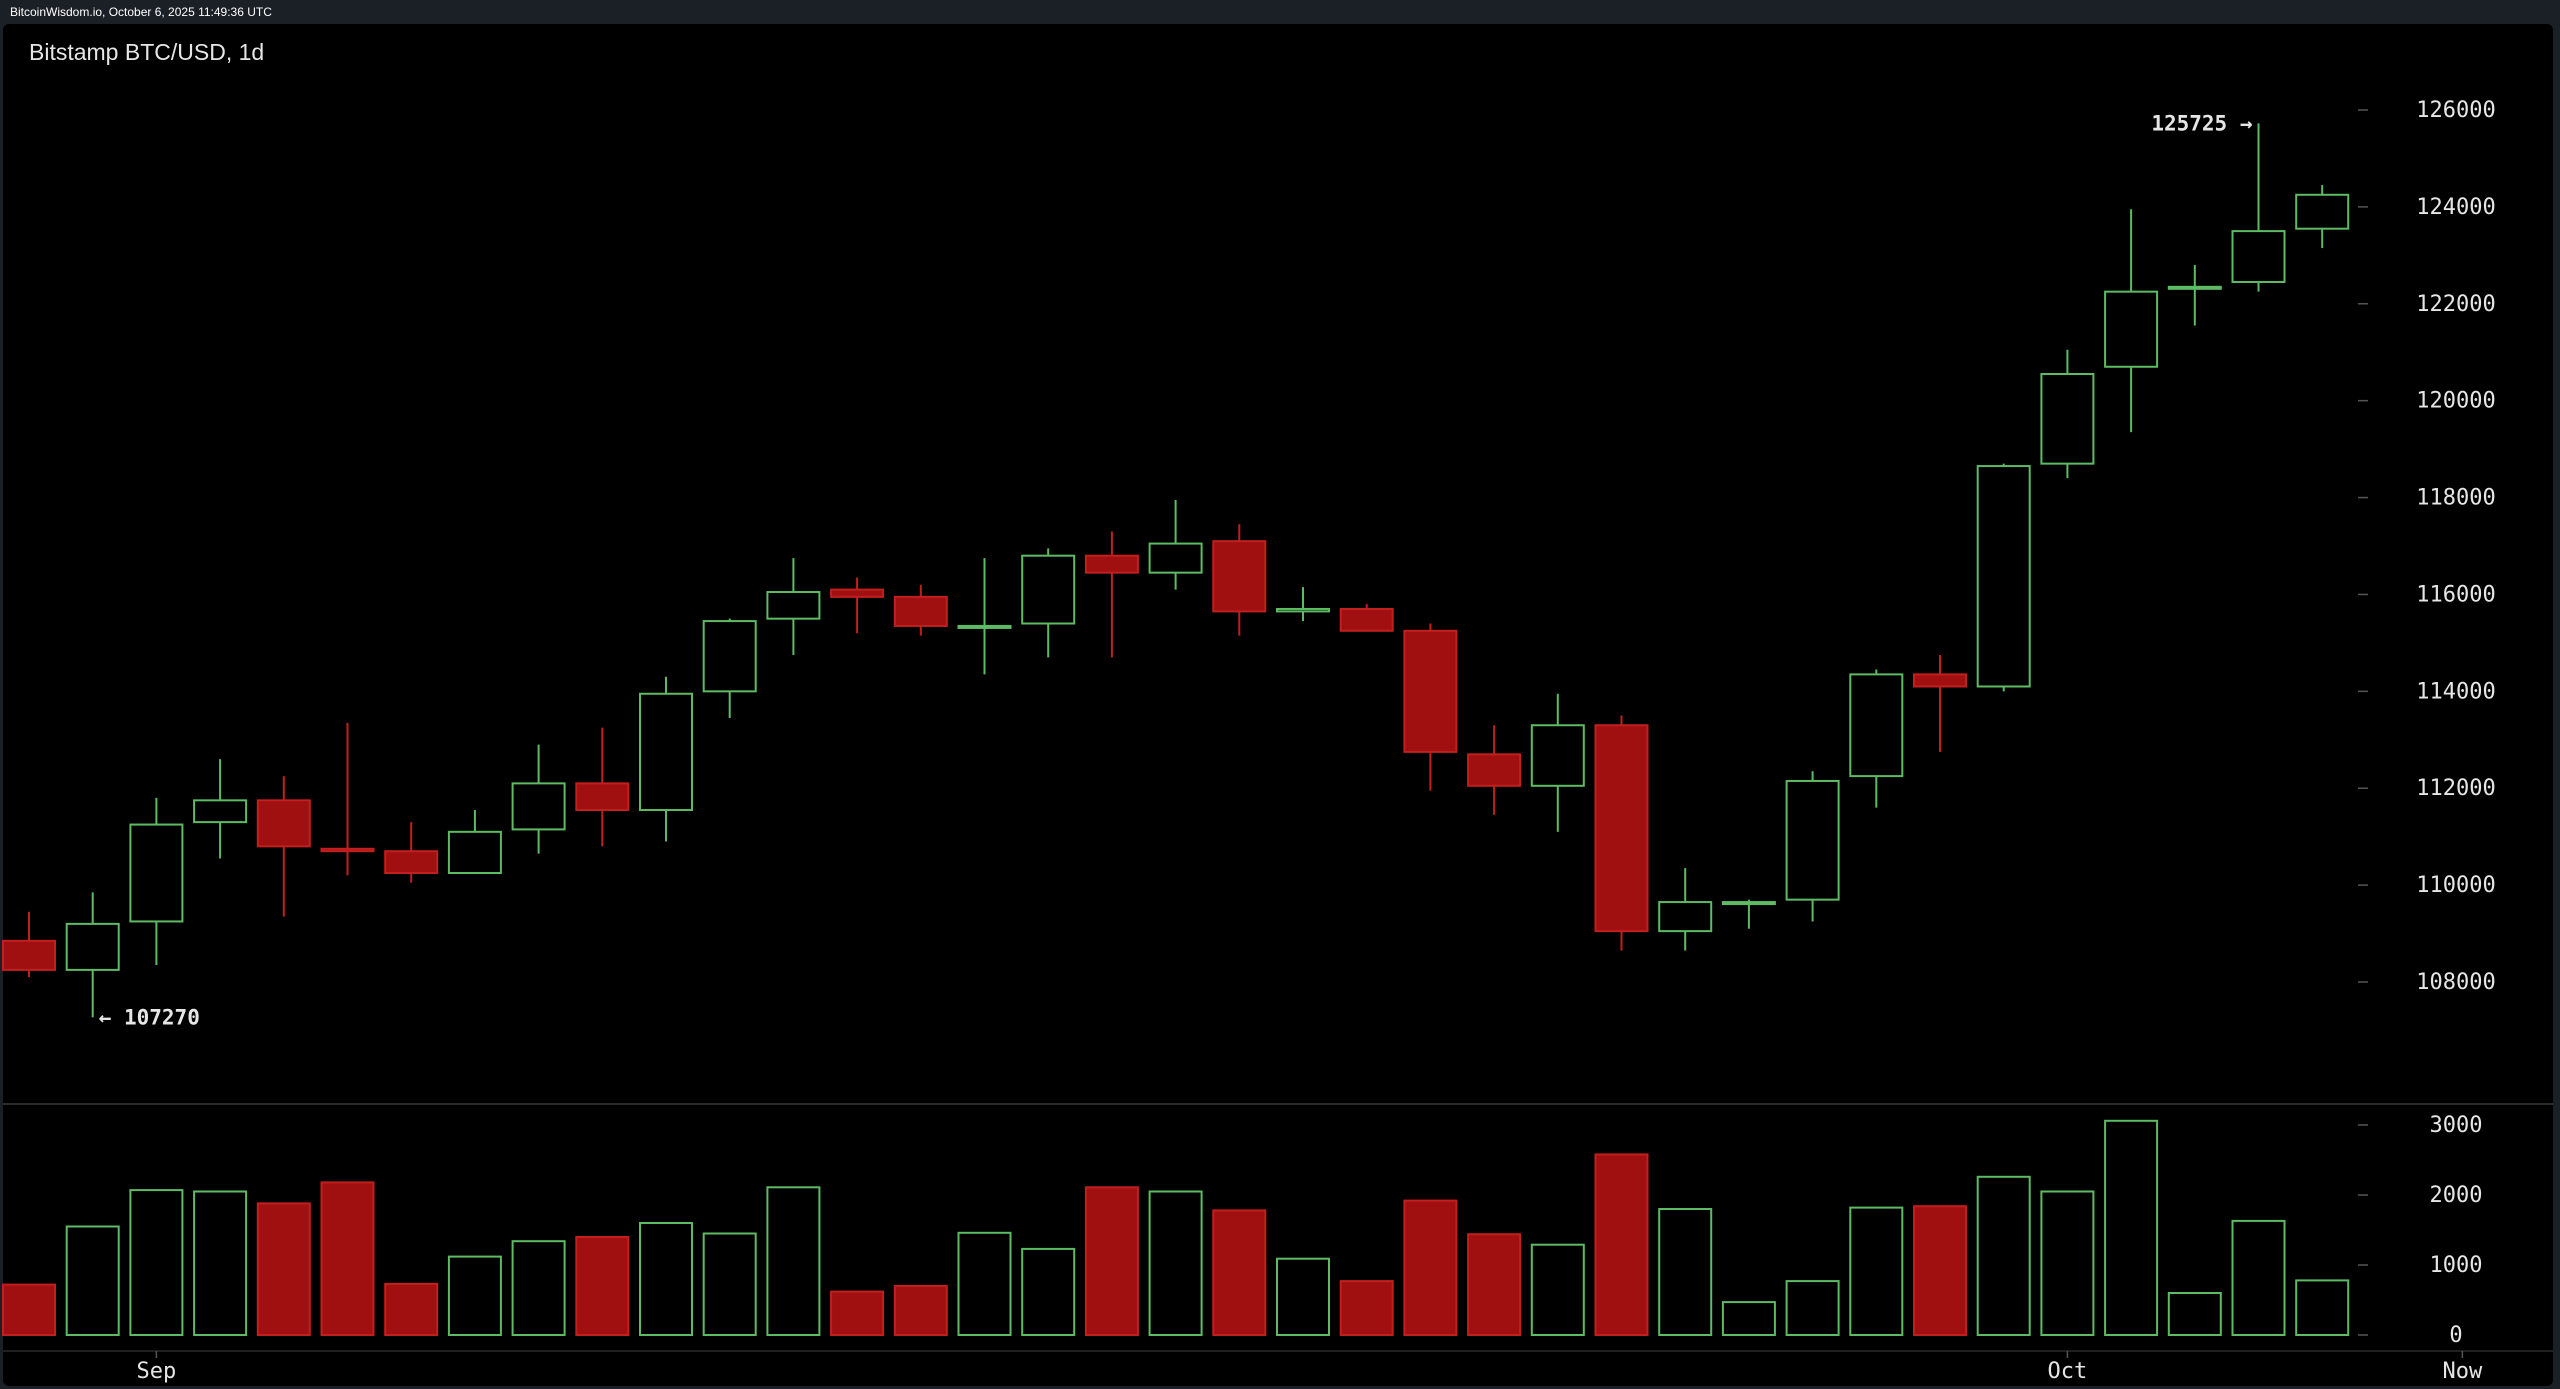 The width and height of the screenshot is (2560, 1389). What do you see at coordinates (2455, 498) in the screenshot?
I see `price-tick-label: 118000` at bounding box center [2455, 498].